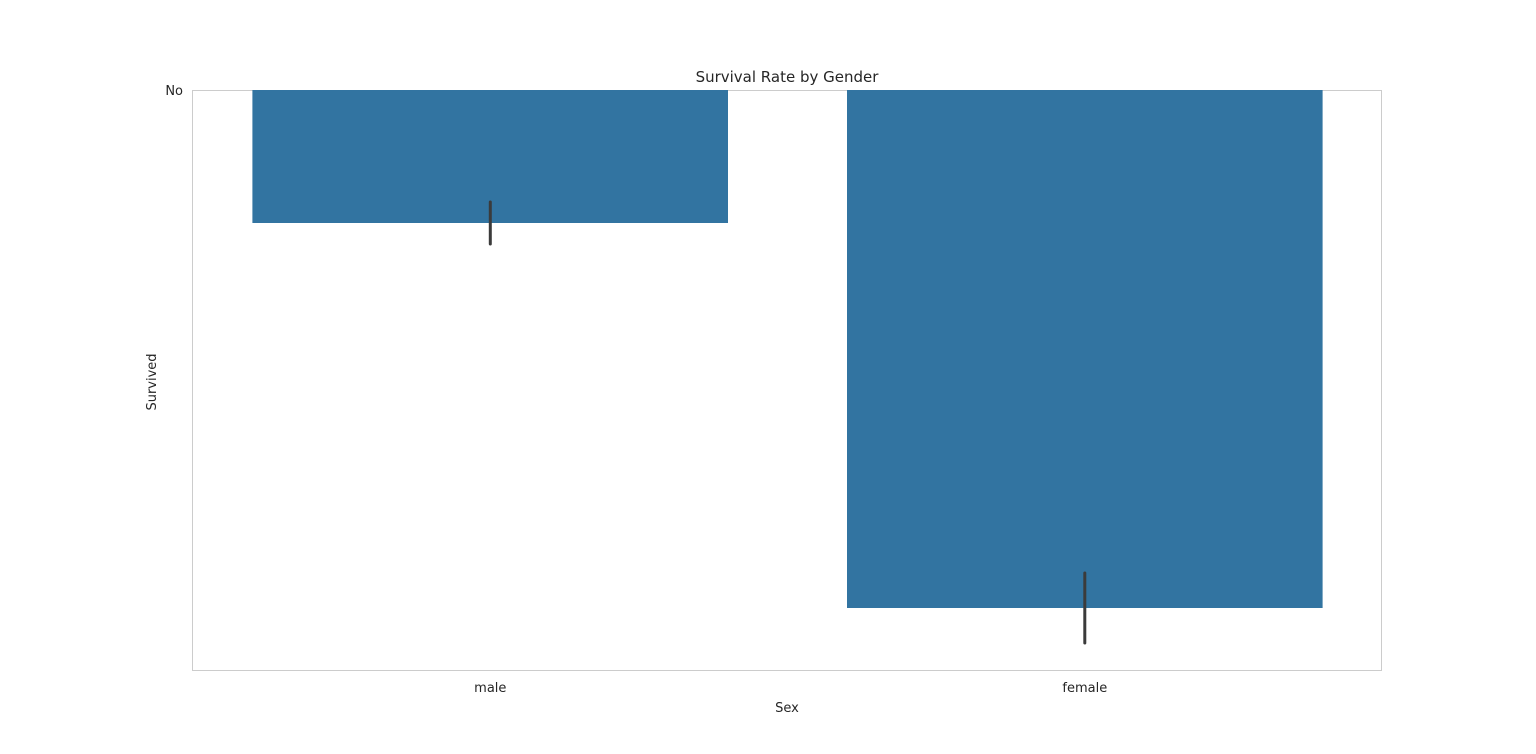  I want to click on chart-title: Survival Rate by Gender, so click(788, 77).